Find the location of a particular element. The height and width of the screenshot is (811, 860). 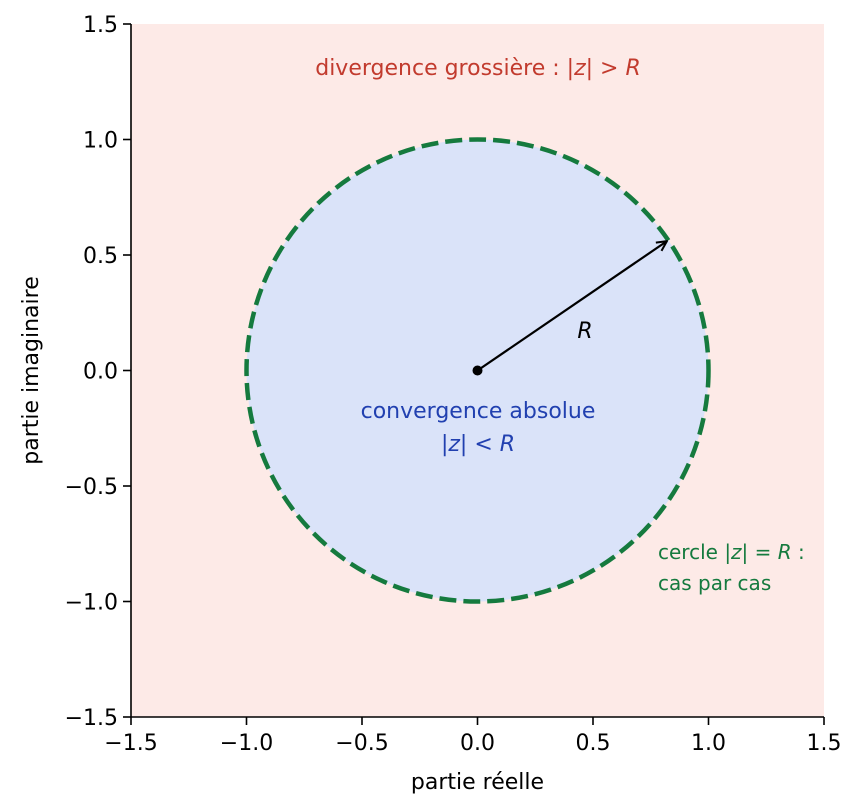

y-tick-label: −1.0 is located at coordinates (91, 603).